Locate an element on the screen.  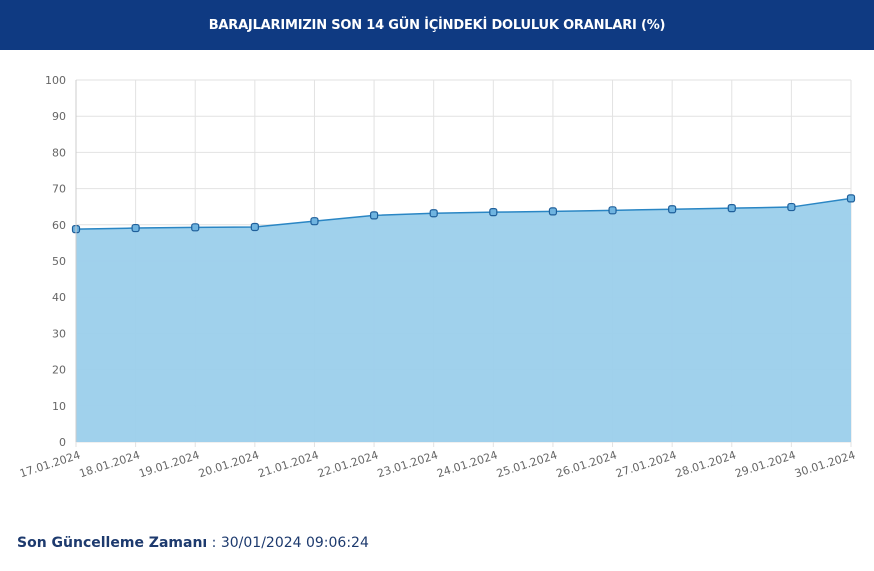
last-update-label: Son Güncelleme Zamanı is located at coordinates (112, 543).